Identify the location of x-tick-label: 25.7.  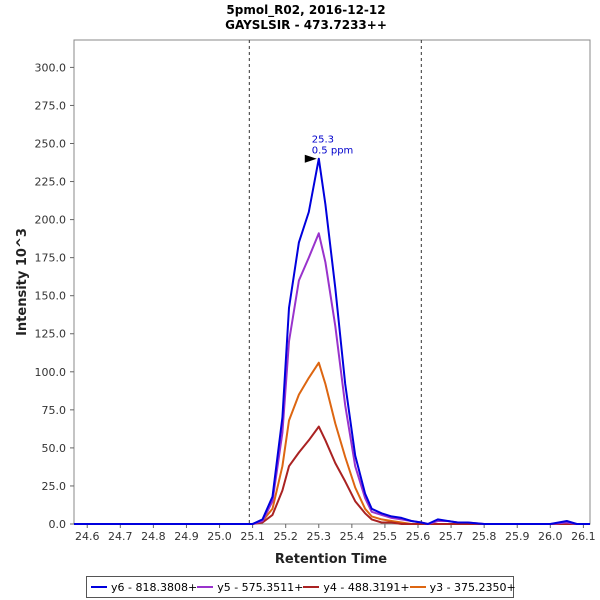
(451, 536).